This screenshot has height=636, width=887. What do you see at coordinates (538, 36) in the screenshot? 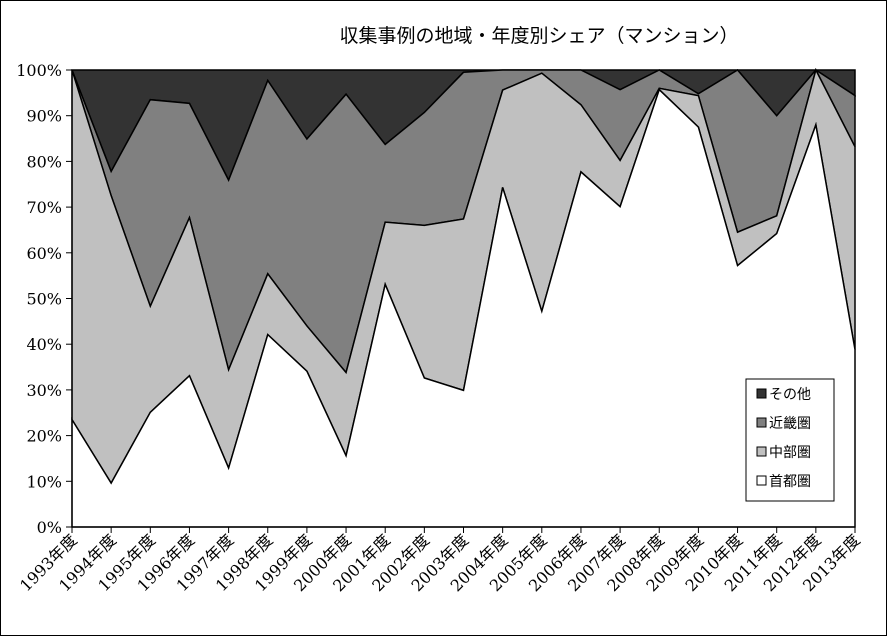
I see `chart-title: 収集事例の地域・年度別シェア（マンション）` at bounding box center [538, 36].